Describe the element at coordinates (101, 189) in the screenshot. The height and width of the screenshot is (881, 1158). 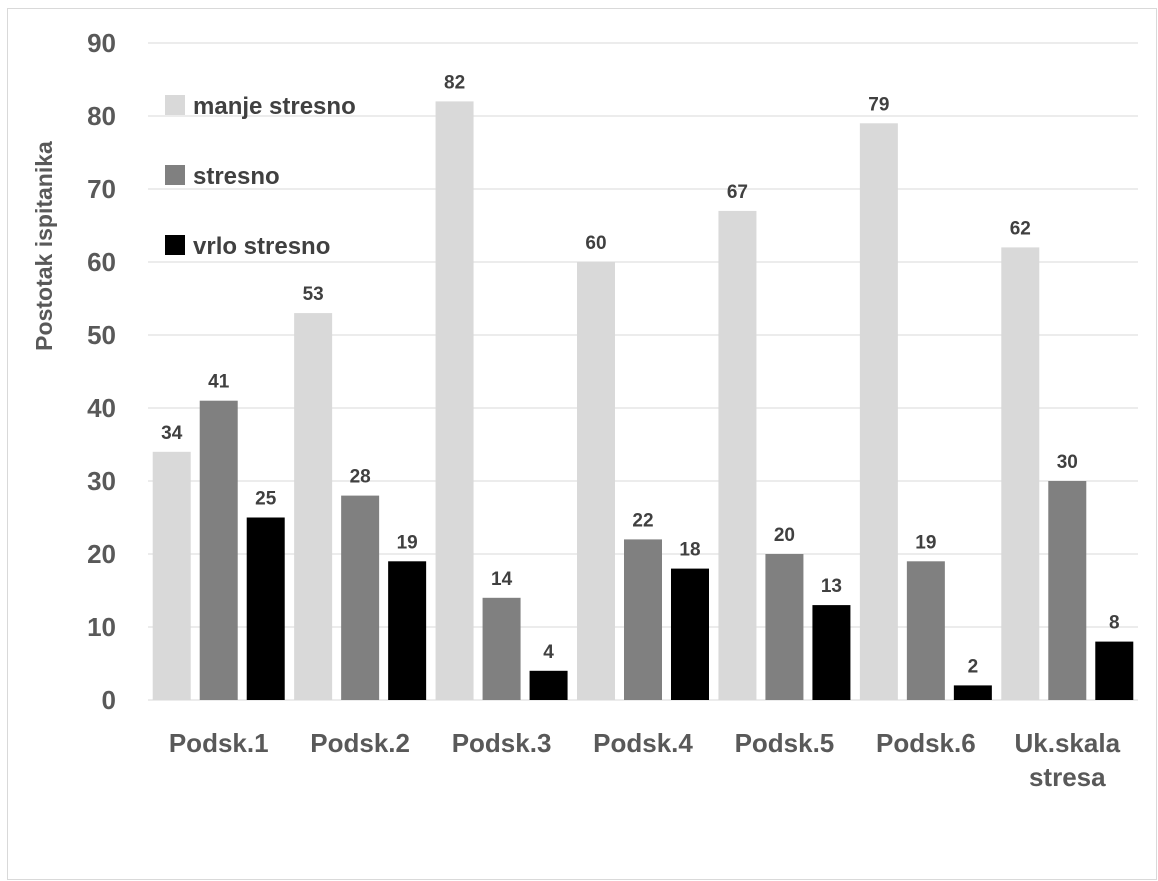
I see `y-tick-label: 70` at that location.